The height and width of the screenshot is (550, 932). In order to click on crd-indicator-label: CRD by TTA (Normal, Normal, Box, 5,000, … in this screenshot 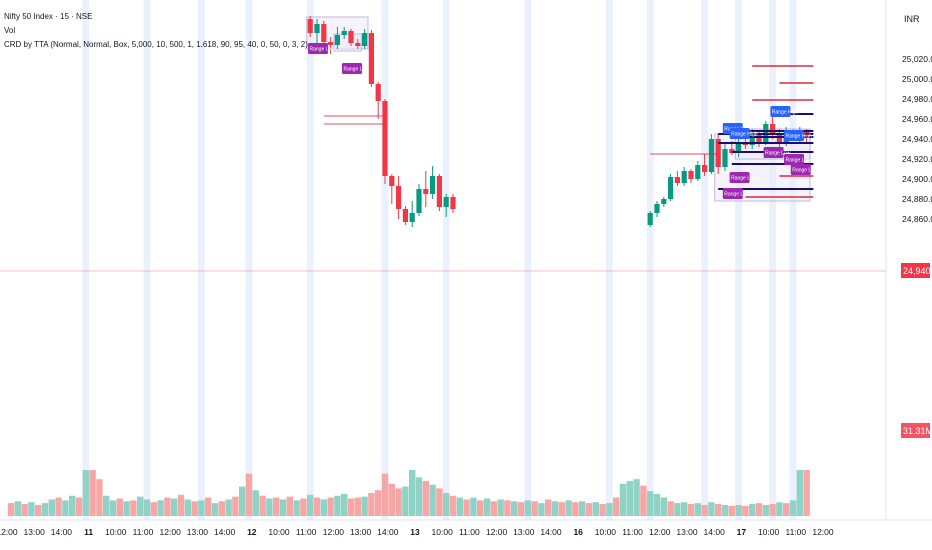, I will do `click(156, 44)`.